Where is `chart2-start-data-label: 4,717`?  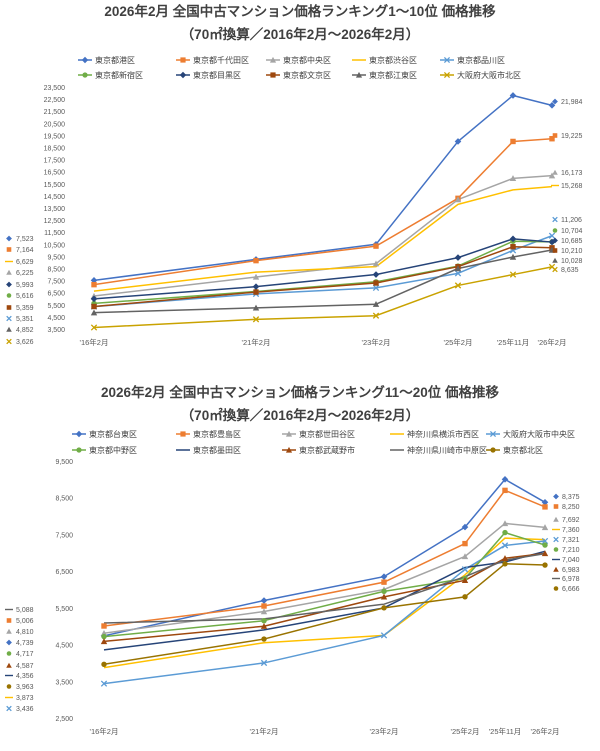
chart2-start-data-label: 4,717 is located at coordinates (25, 654).